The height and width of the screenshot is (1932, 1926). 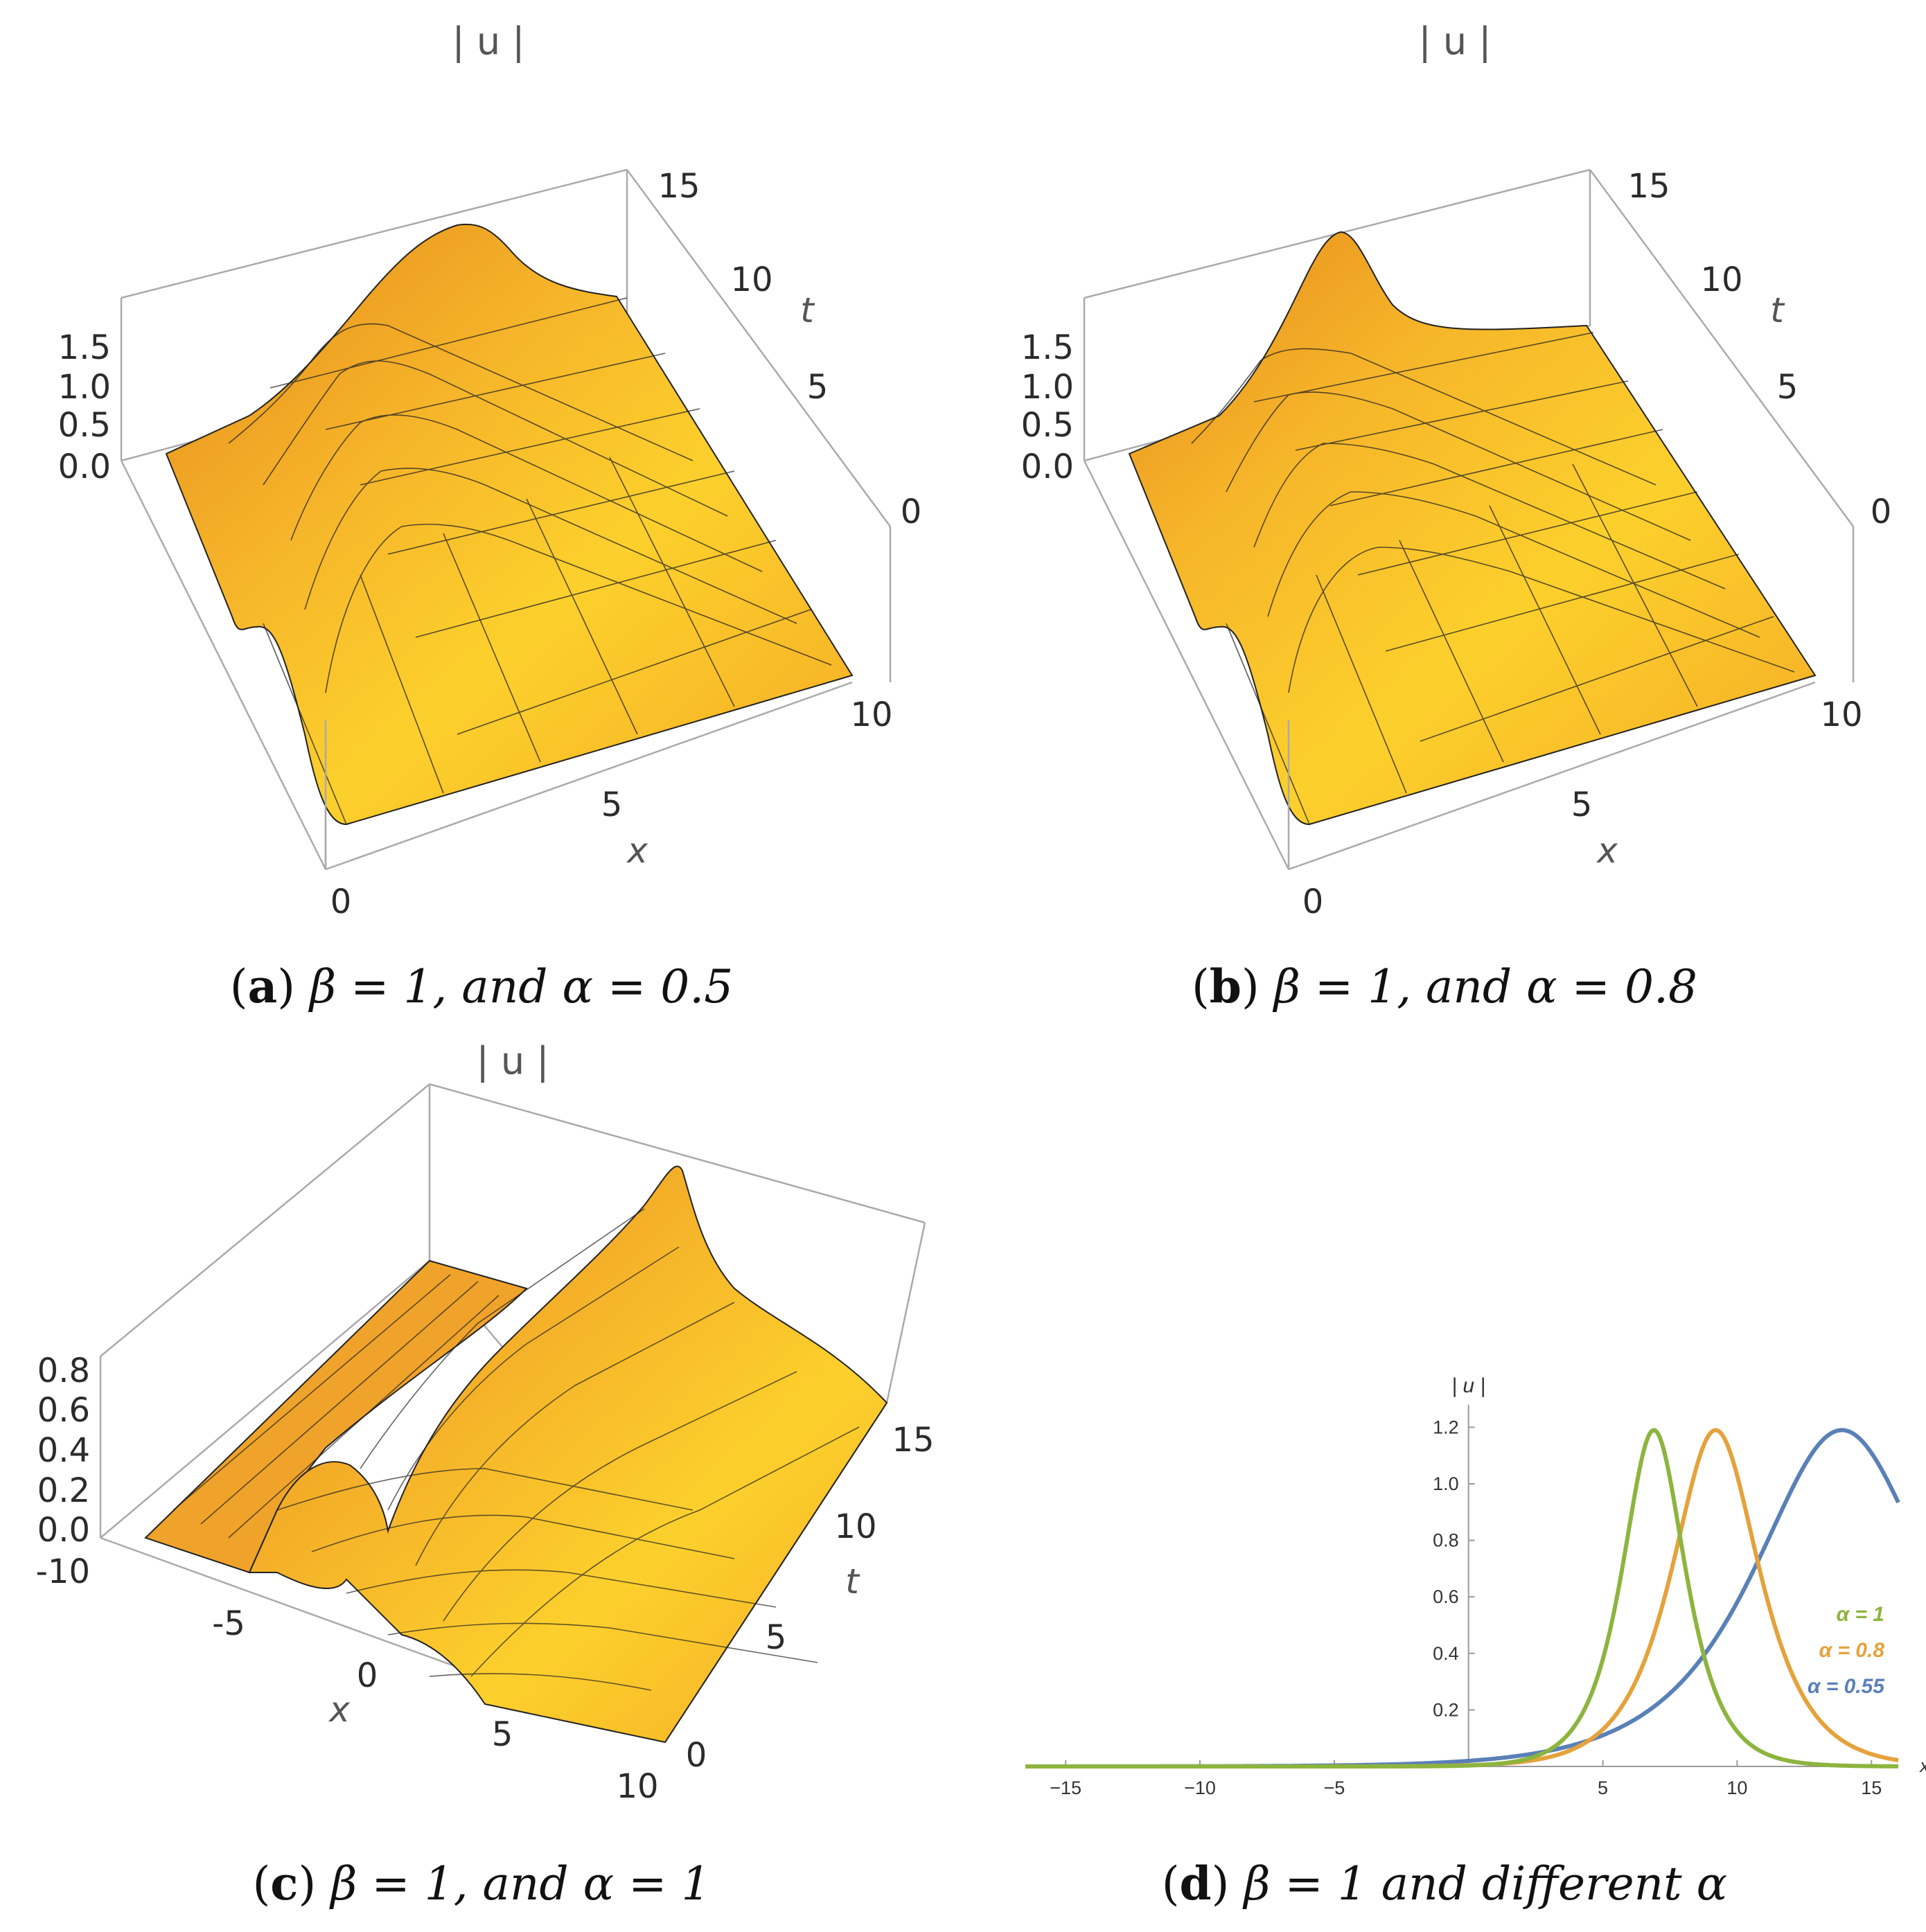 I want to click on panel-b-t-tick: 5, so click(x=1788, y=387).